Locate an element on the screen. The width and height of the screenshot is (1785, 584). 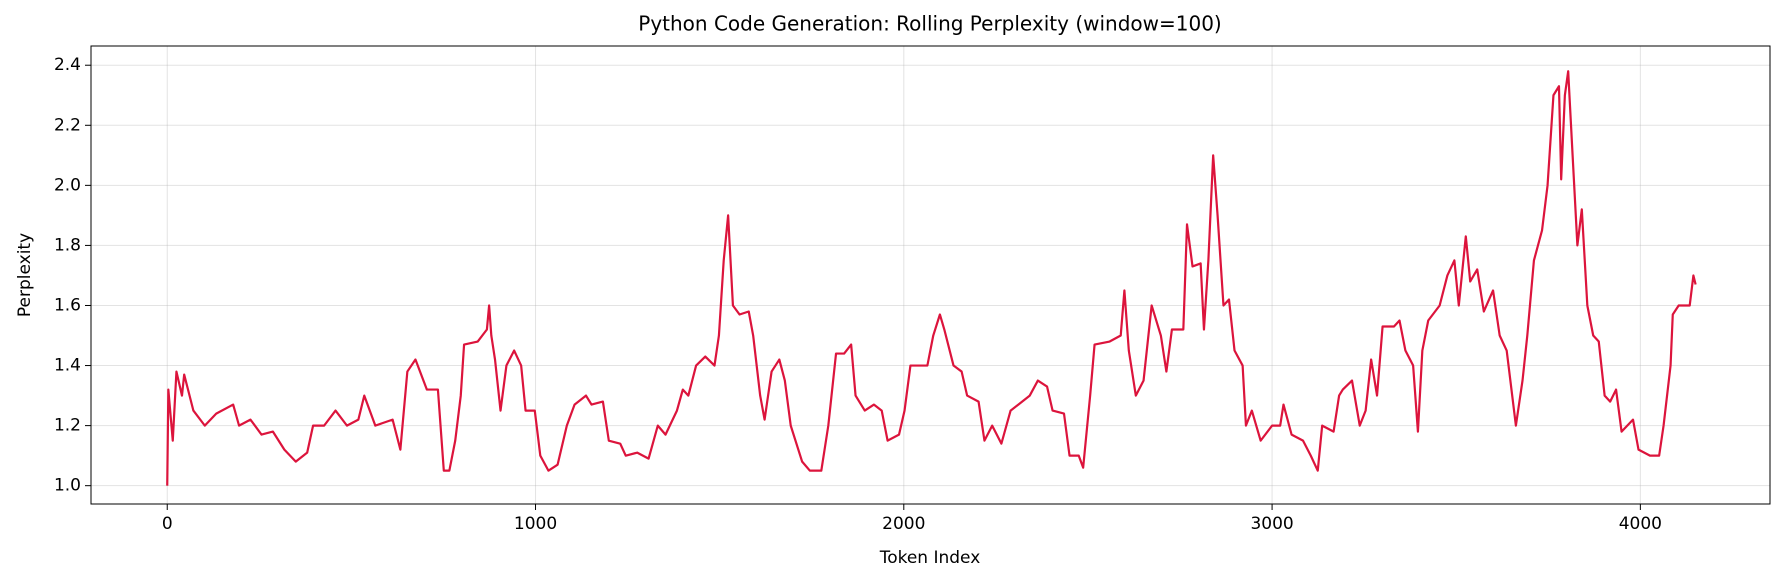
y-tick-label: 1.2 is located at coordinates (67, 426).